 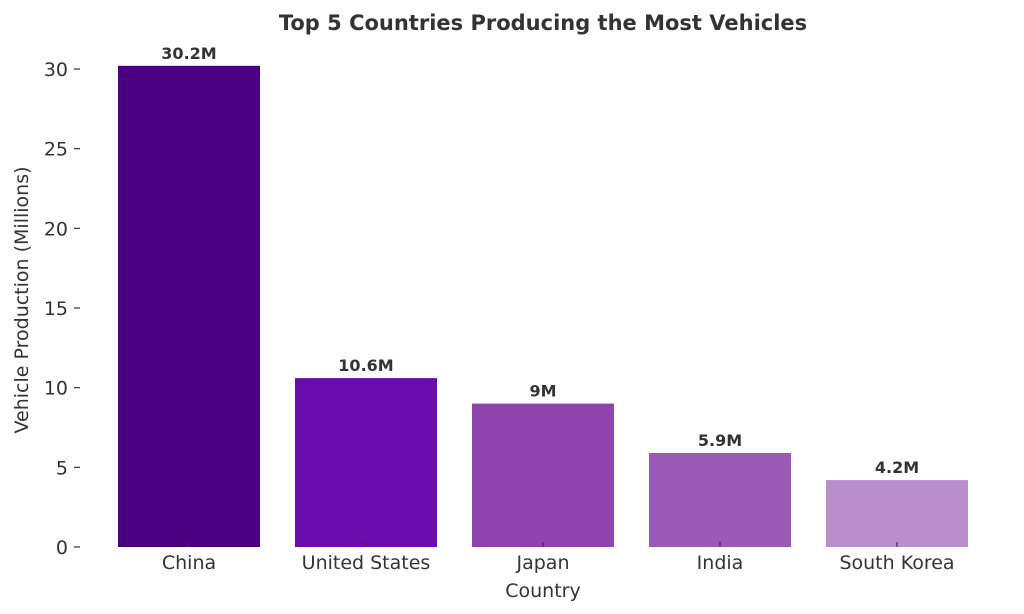 I want to click on data-label: 10.6M, so click(x=365, y=365).